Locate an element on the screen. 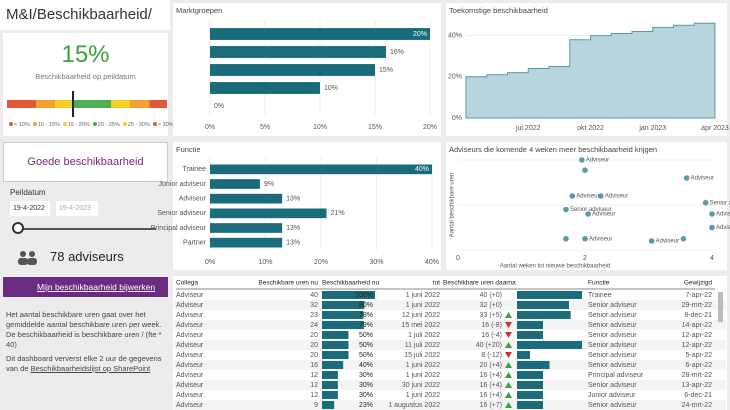  value-label: 10% is located at coordinates (331, 88).